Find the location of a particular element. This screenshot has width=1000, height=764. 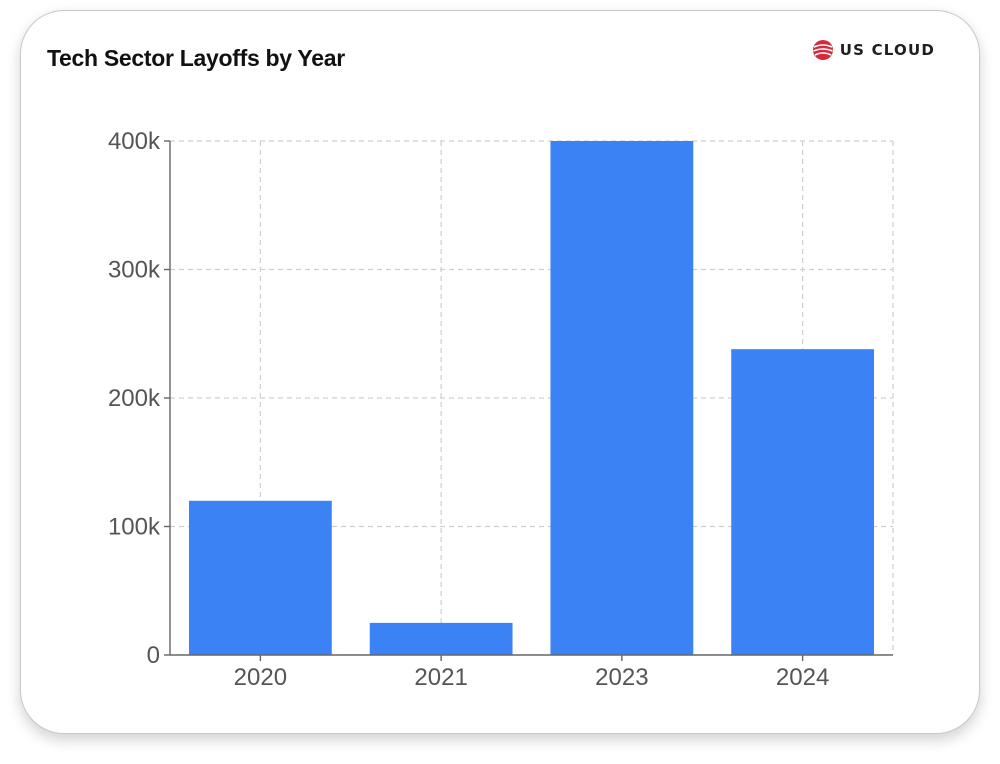

x-tick-label: 2024 is located at coordinates (802, 677).